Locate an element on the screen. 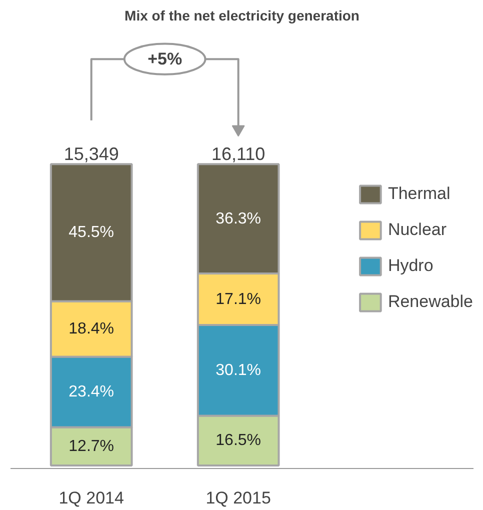 This screenshot has height=510, width=483. data-label: 17.1% is located at coordinates (239, 299).